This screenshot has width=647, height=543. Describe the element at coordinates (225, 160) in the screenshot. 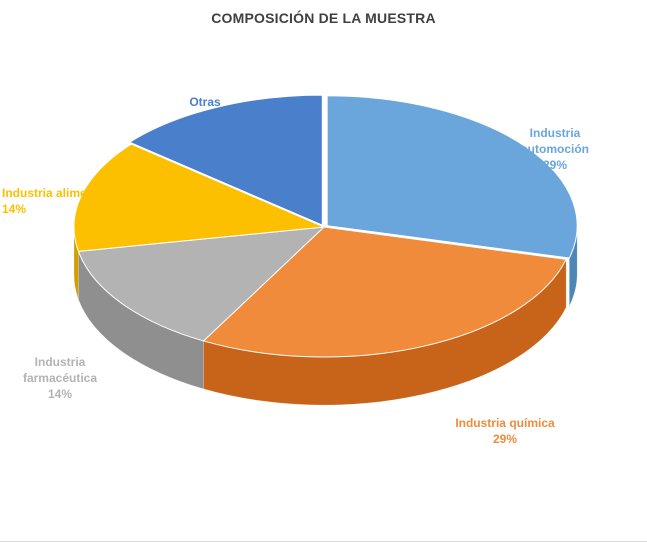

I see `pie-slice-otras` at that location.